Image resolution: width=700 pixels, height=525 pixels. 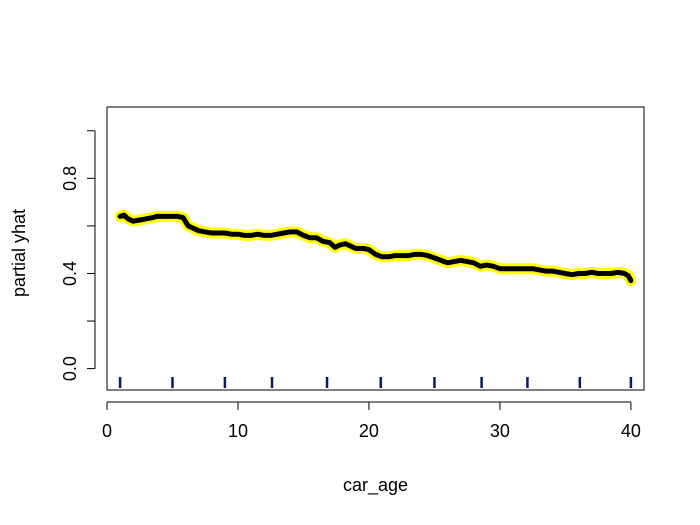 I want to click on y-tick-label: 0.4, so click(x=70, y=273).